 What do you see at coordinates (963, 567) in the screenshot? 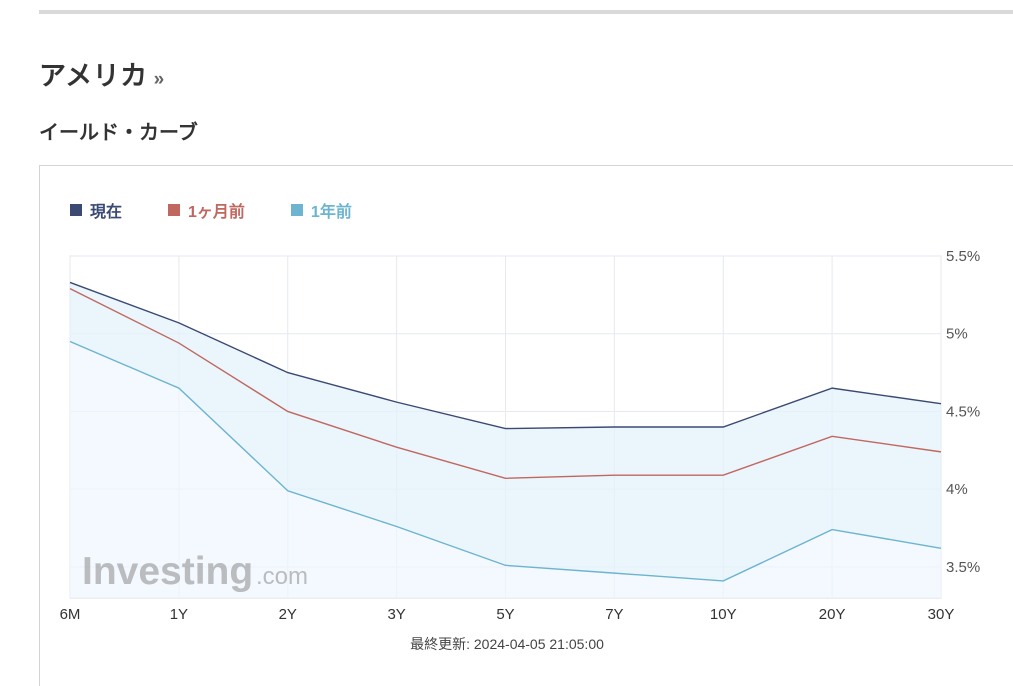
I see `y-tick-label: 3.5%` at bounding box center [963, 567].